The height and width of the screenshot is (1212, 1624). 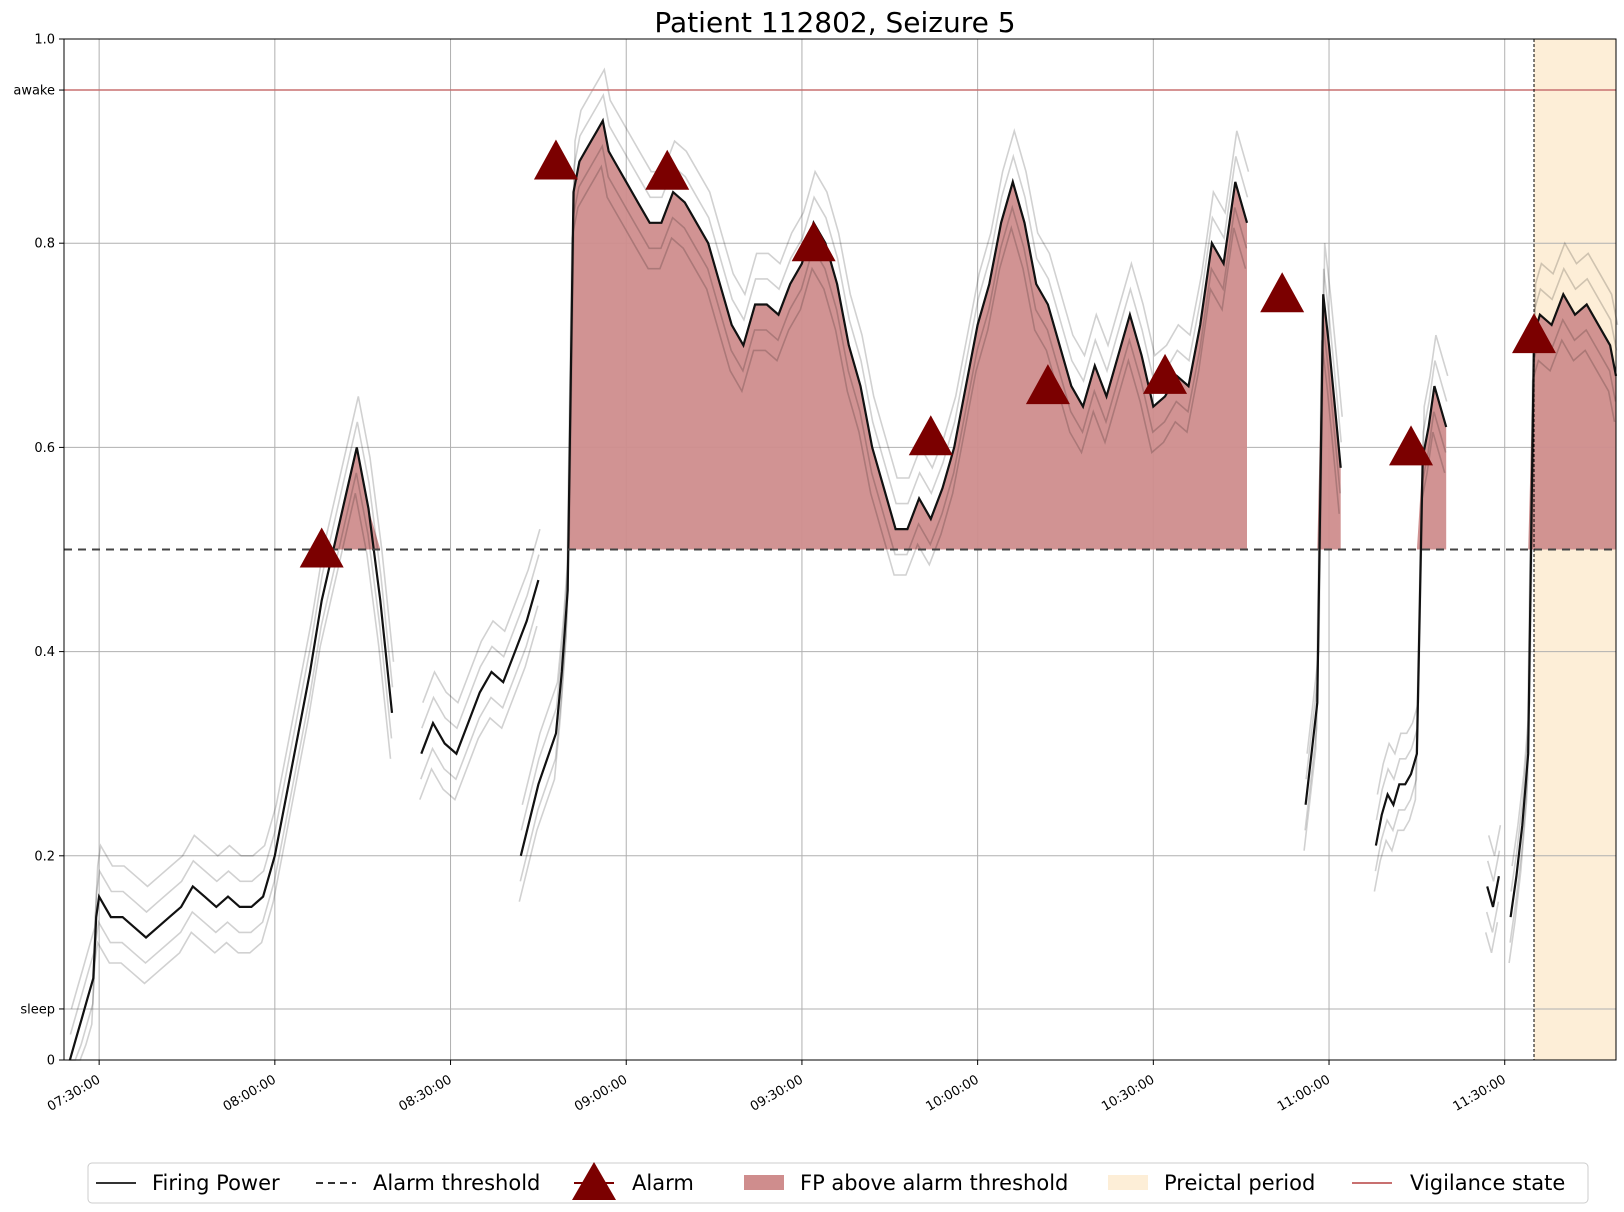 I want to click on x-tick-label: 09:00:00, so click(x=601, y=1093).